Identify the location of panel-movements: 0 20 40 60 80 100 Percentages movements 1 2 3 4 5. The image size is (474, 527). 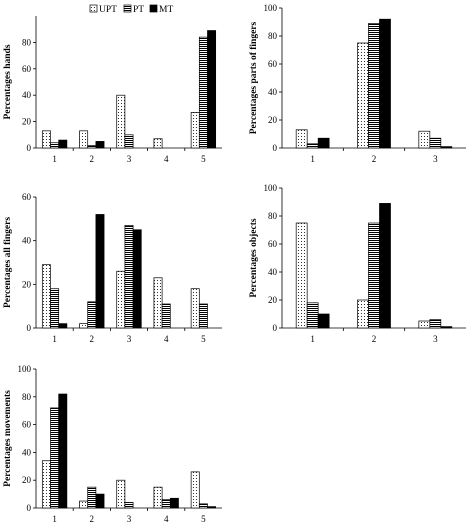
(112, 444).